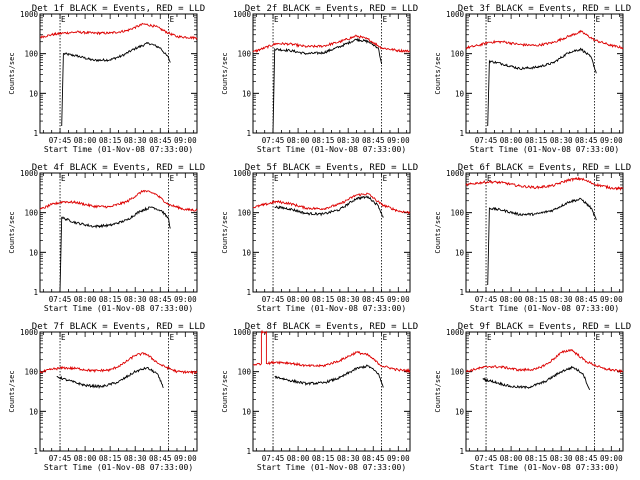 This screenshot has width=640, height=480. Describe the element at coordinates (118, 9) in the screenshot. I see `chart-title: Det 1f BLACK = Events, RED = LLD` at that location.